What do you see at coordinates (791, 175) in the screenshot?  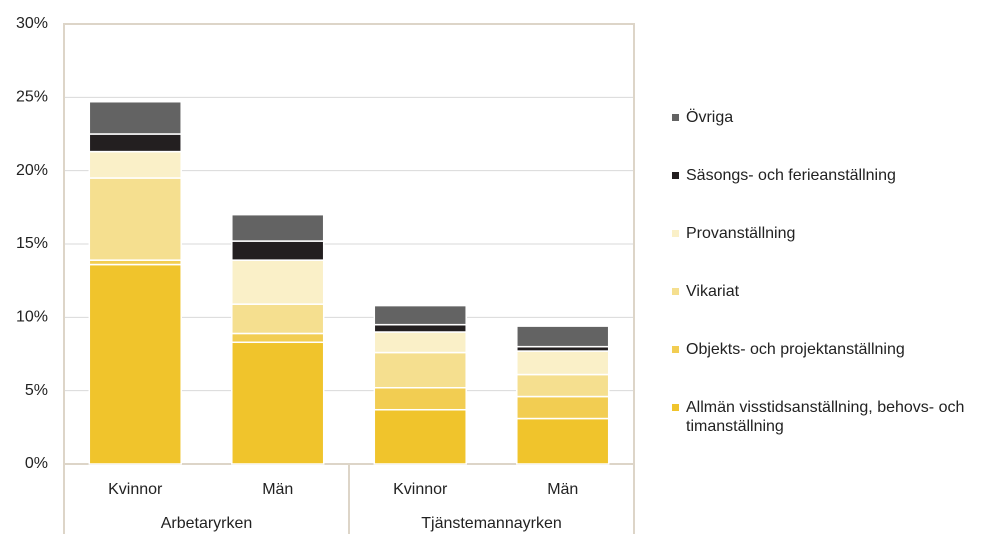 I see `legend-label: Säsongs- och ferieanställning` at bounding box center [791, 175].